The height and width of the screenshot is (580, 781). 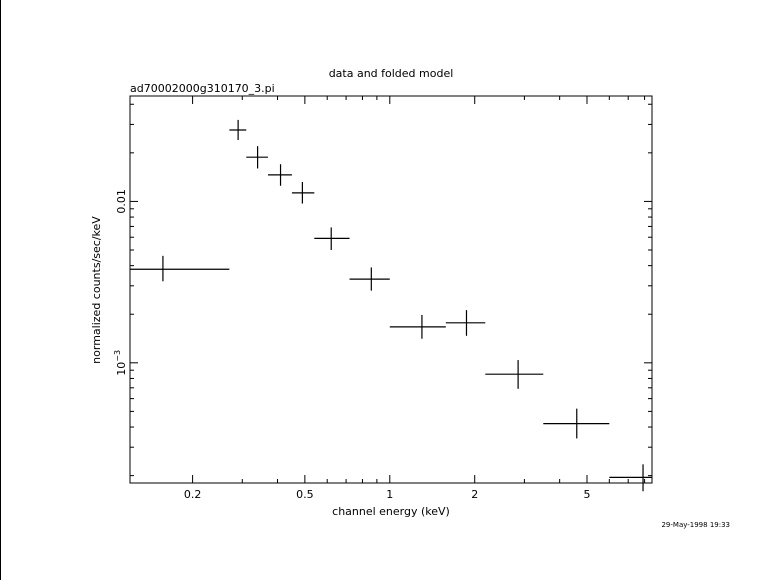 What do you see at coordinates (586, 494) in the screenshot?
I see `x-tick-label: 5` at bounding box center [586, 494].